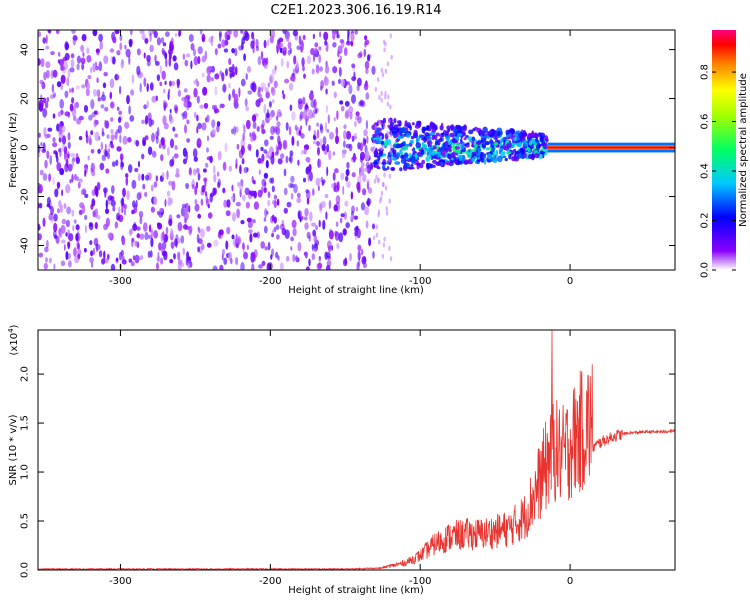 This screenshot has width=750, height=600. Describe the element at coordinates (13, 449) in the screenshot. I see `snr-y-label: SNR (10 * v/v)` at that location.